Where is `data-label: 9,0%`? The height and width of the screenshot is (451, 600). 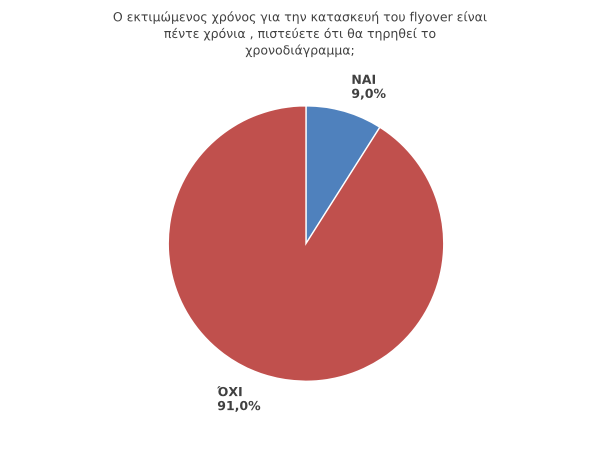
data-label: 9,0% is located at coordinates (369, 94).